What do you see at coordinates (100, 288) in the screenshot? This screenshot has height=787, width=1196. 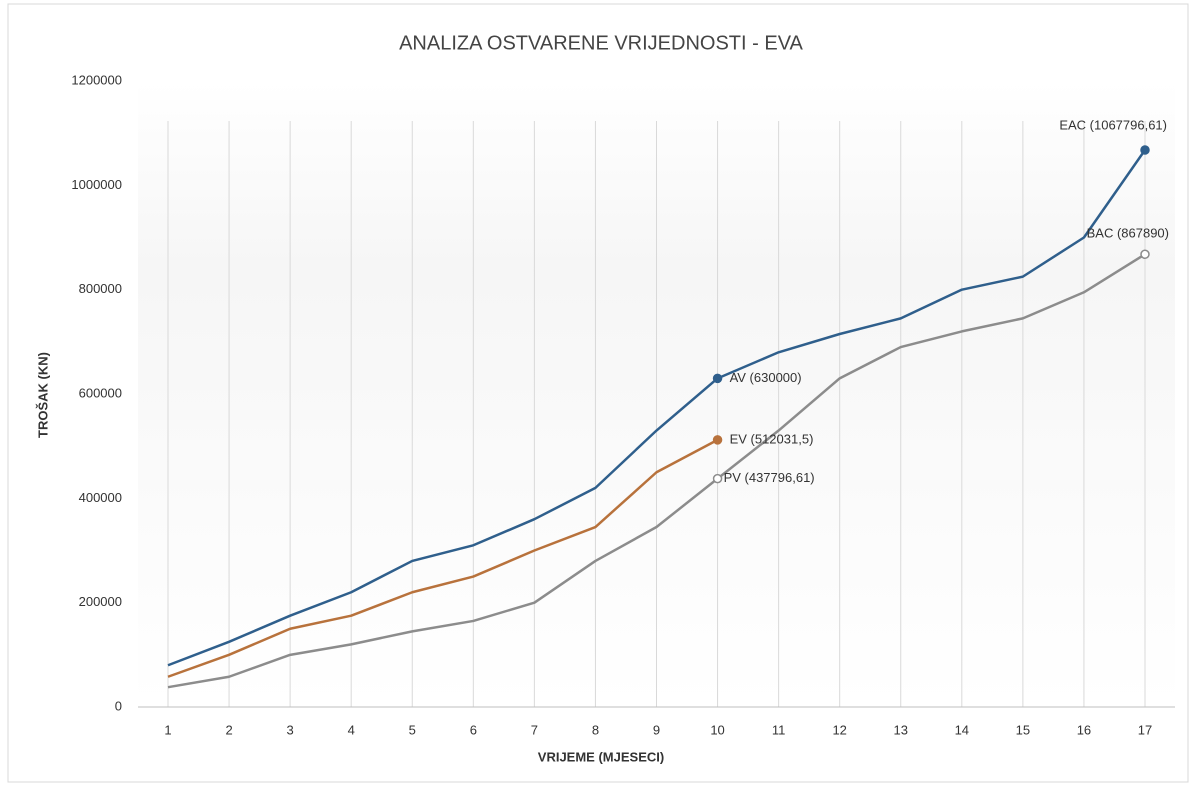 I see `y-tick-label: 800000` at bounding box center [100, 288].